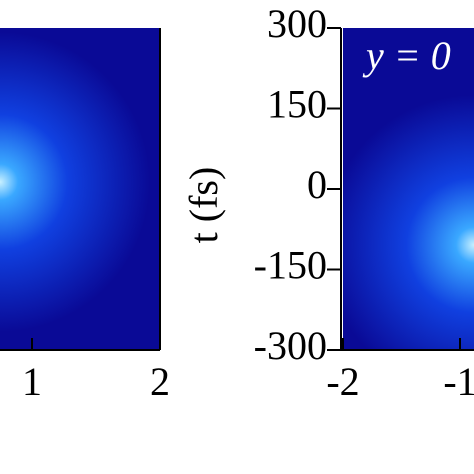 This screenshot has width=474, height=474. Describe the element at coordinates (203, 205) in the screenshot. I see `y-axis-label: t (fs)` at that location.